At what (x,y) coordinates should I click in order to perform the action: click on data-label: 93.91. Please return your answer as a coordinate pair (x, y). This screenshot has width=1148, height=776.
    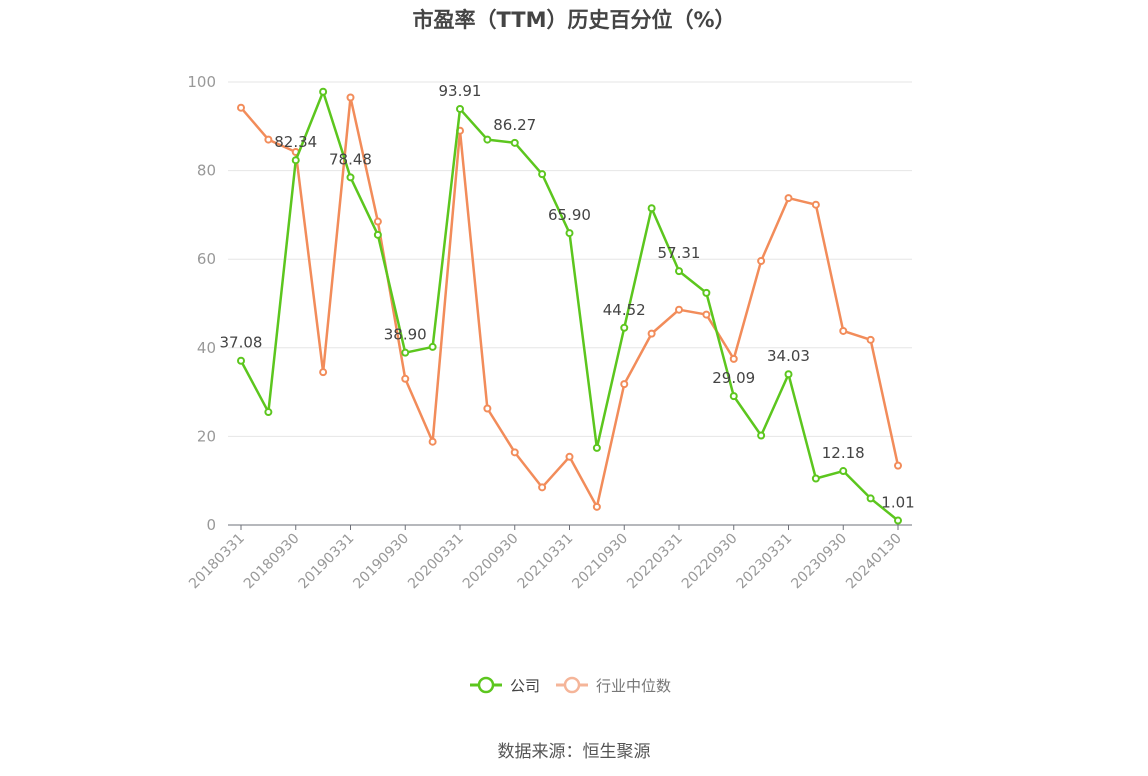
    Looking at the image, I should click on (460, 91).